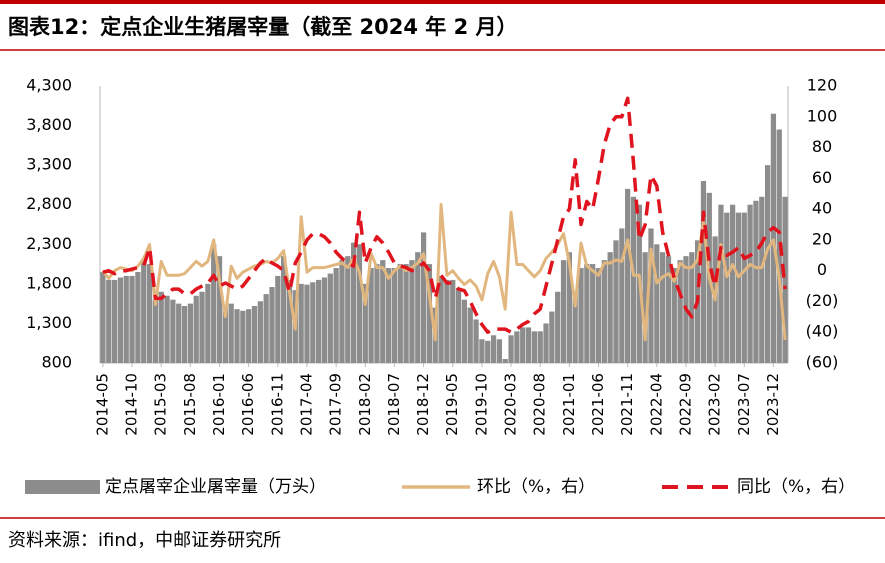  What do you see at coordinates (49, 124) in the screenshot?
I see `y-tick-label: 3,800` at bounding box center [49, 124].